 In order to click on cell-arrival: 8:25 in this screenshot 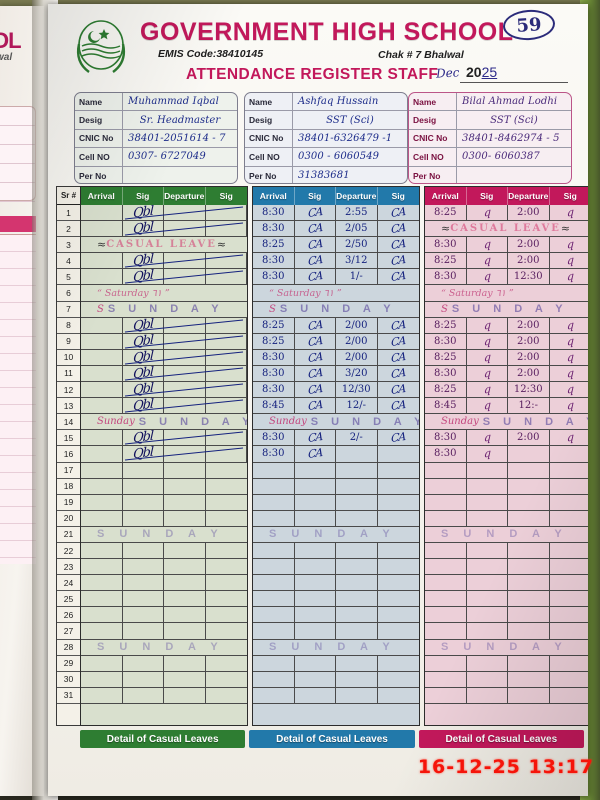, I will do `click(274, 245)`.